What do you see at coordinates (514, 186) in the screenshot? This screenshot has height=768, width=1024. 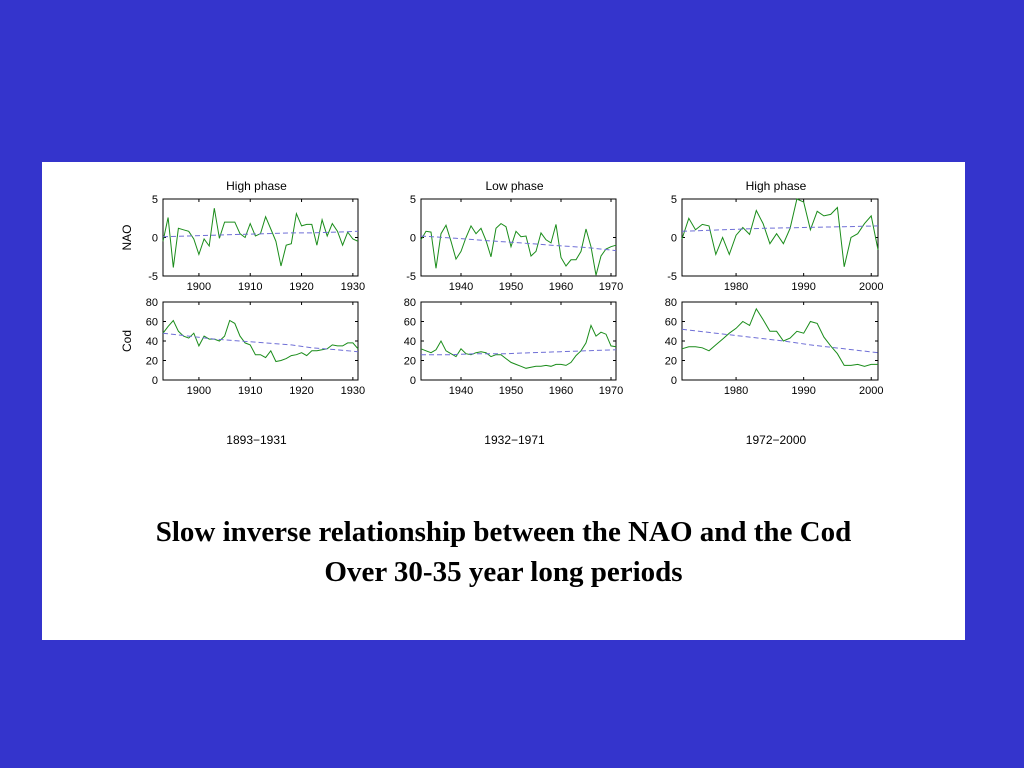 I see `chart-title: Low phase` at bounding box center [514, 186].